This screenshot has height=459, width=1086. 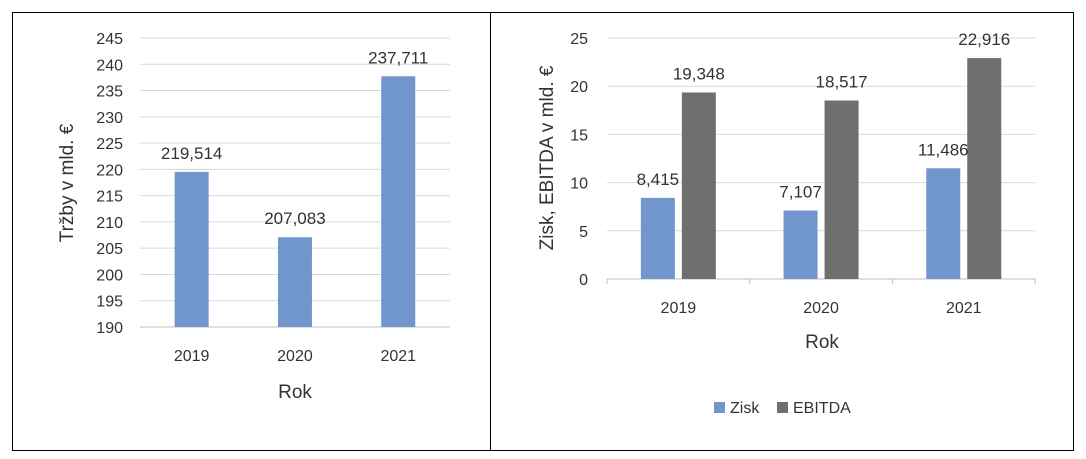 I want to click on profit-data-labels: 8,415 19,348 7,107 18,517 11,486 22,916, so click(x=824, y=115).